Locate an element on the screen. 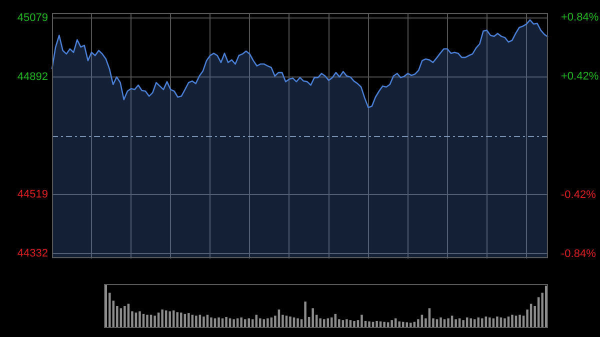 The width and height of the screenshot is (600, 337). y2-tick-label: +0.42% is located at coordinates (580, 76).